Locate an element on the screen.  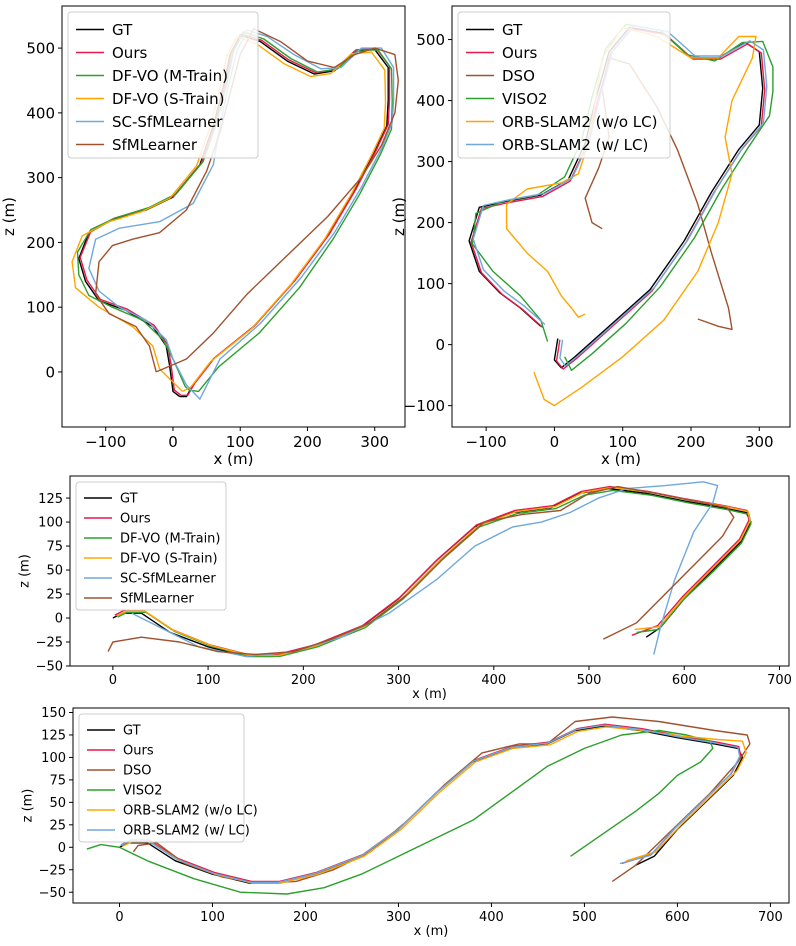
x-tick-label: 700 is located at coordinates (779, 680).